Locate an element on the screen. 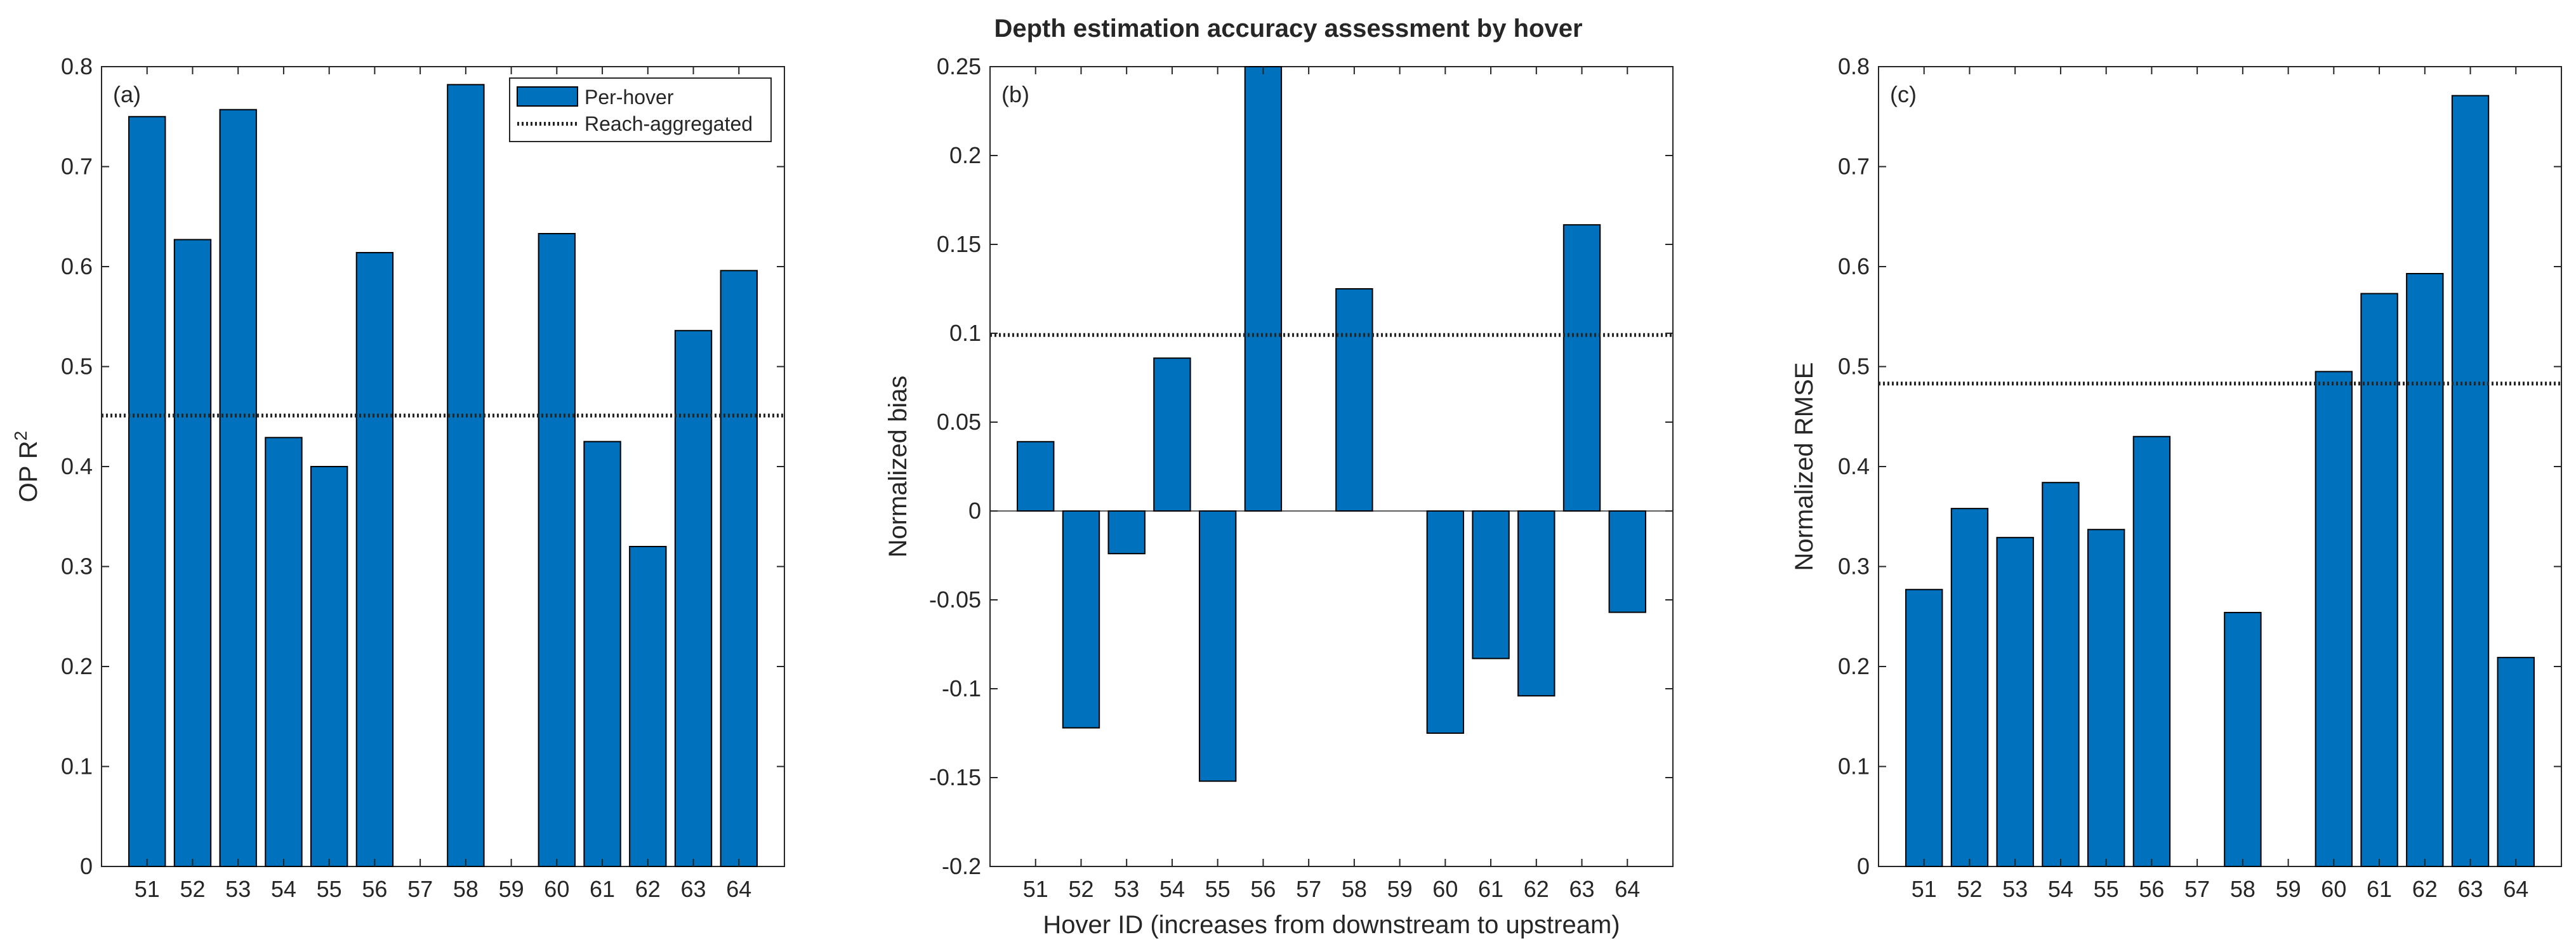 The width and height of the screenshot is (2576, 942). legend-bar-swatch is located at coordinates (547, 96).